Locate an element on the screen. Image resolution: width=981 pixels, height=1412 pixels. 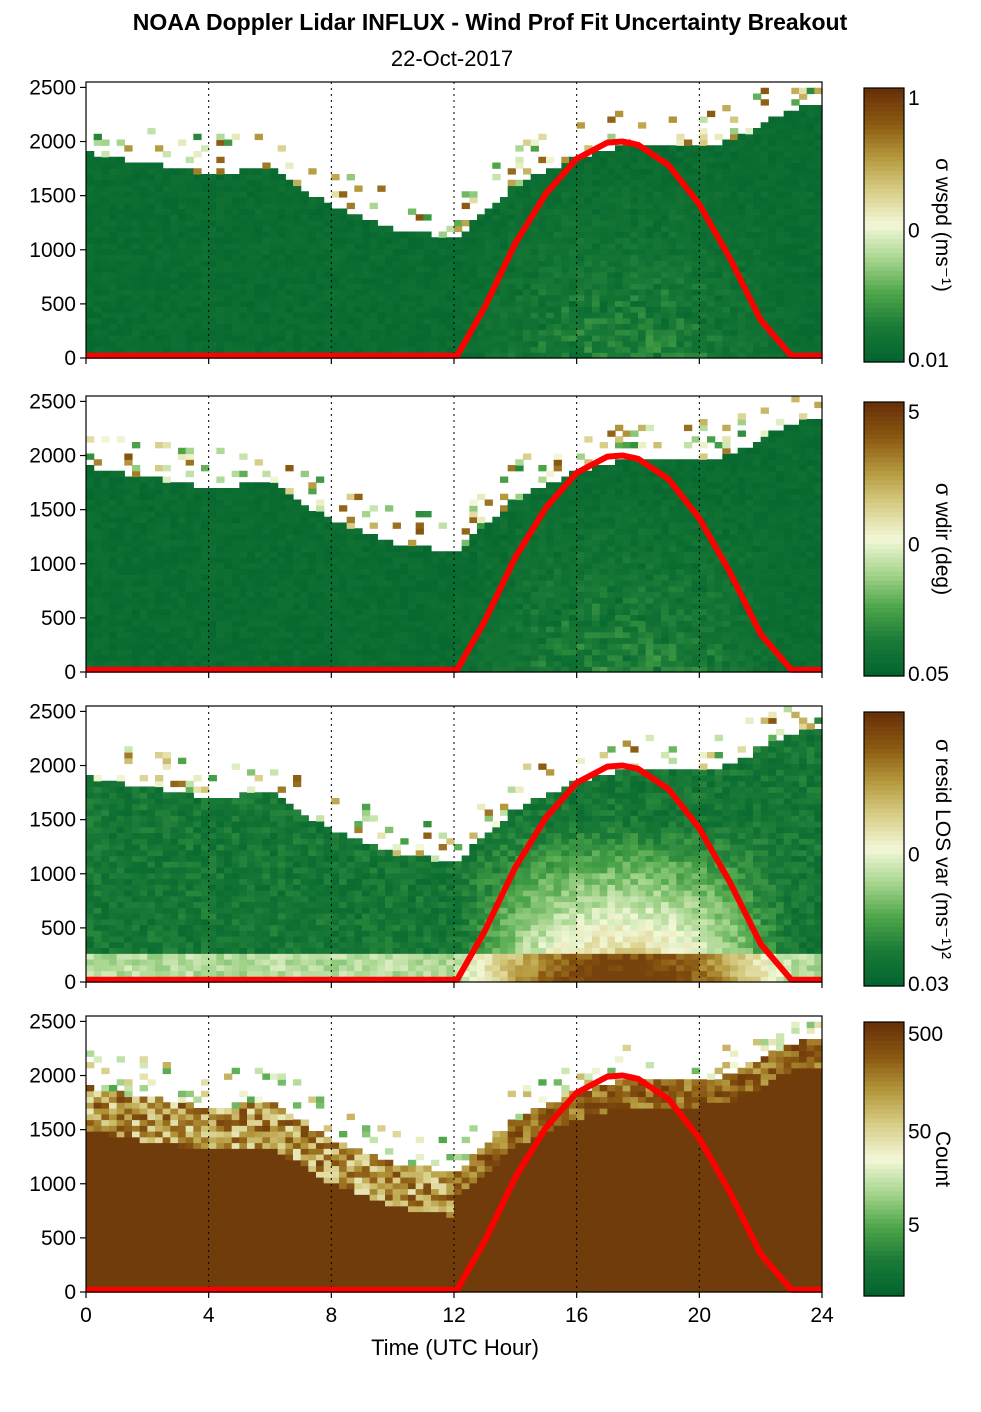
x-axis-label: Time (UTC Hour) is located at coordinates (455, 1347).